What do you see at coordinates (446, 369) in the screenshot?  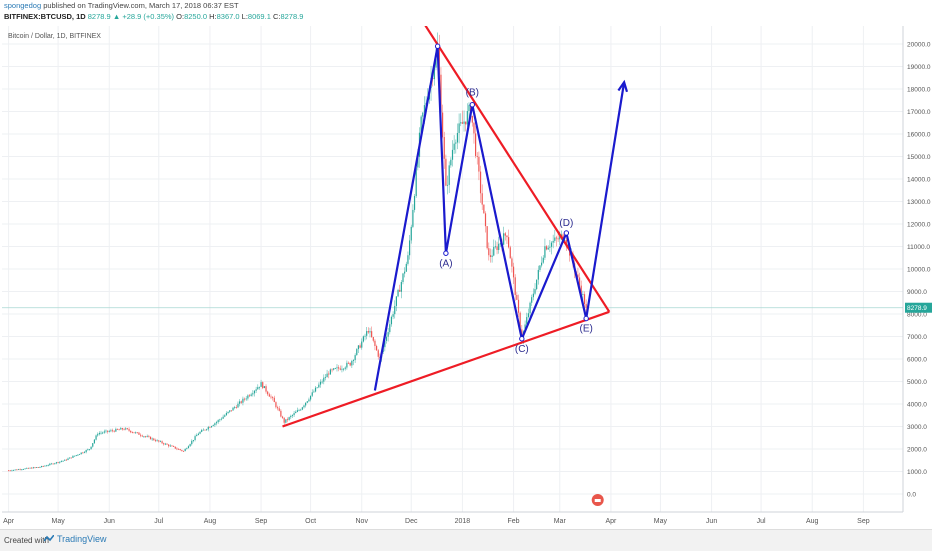 I see `support-line` at bounding box center [446, 369].